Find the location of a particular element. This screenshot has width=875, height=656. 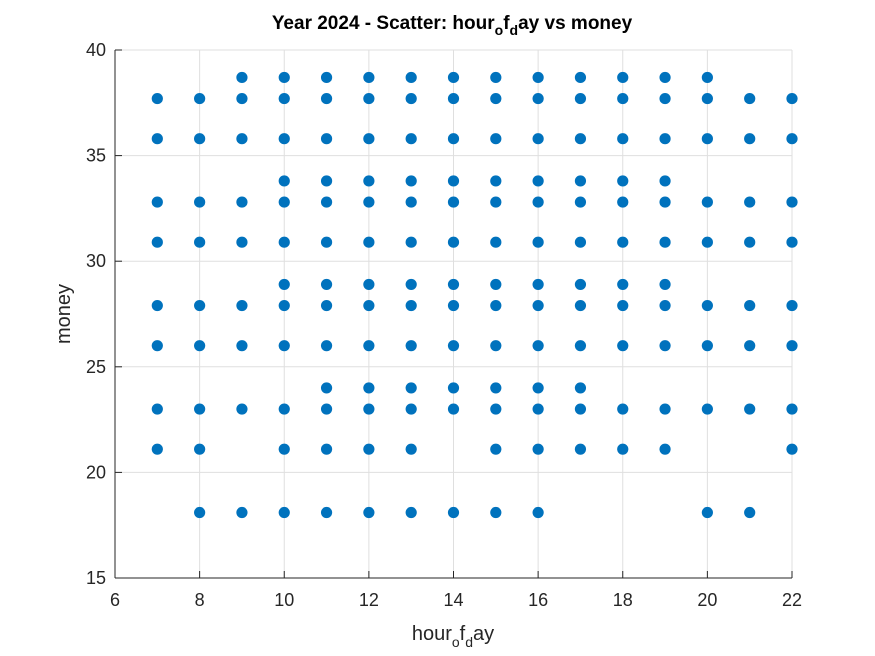

x-tick-label: 6 is located at coordinates (115, 600).